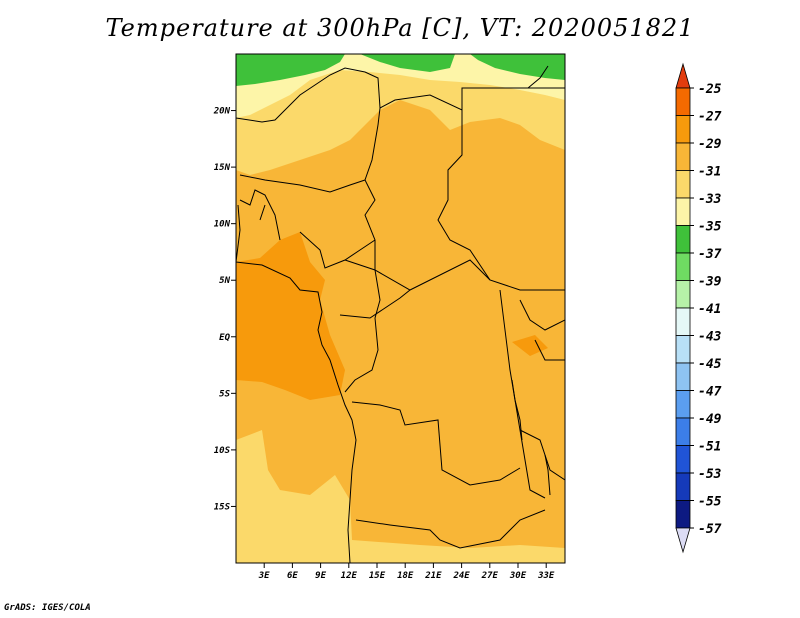  What do you see at coordinates (709, 172) in the screenshot?
I see `colorbar-label: -31` at bounding box center [709, 172].